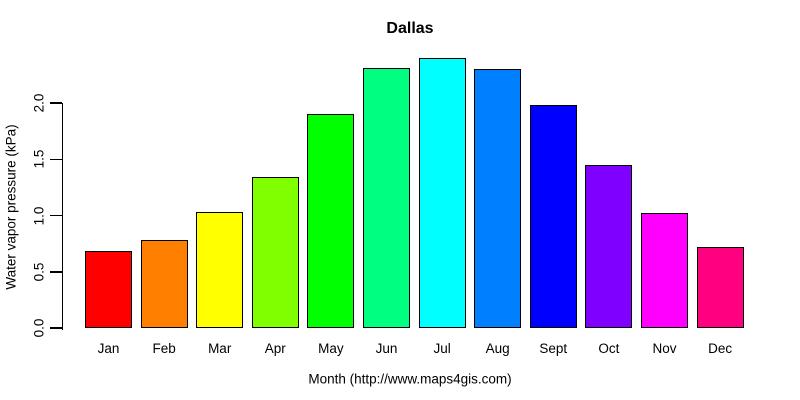 This screenshot has width=800, height=400. Describe the element at coordinates (386, 198) in the screenshot. I see `bar-jun` at that location.